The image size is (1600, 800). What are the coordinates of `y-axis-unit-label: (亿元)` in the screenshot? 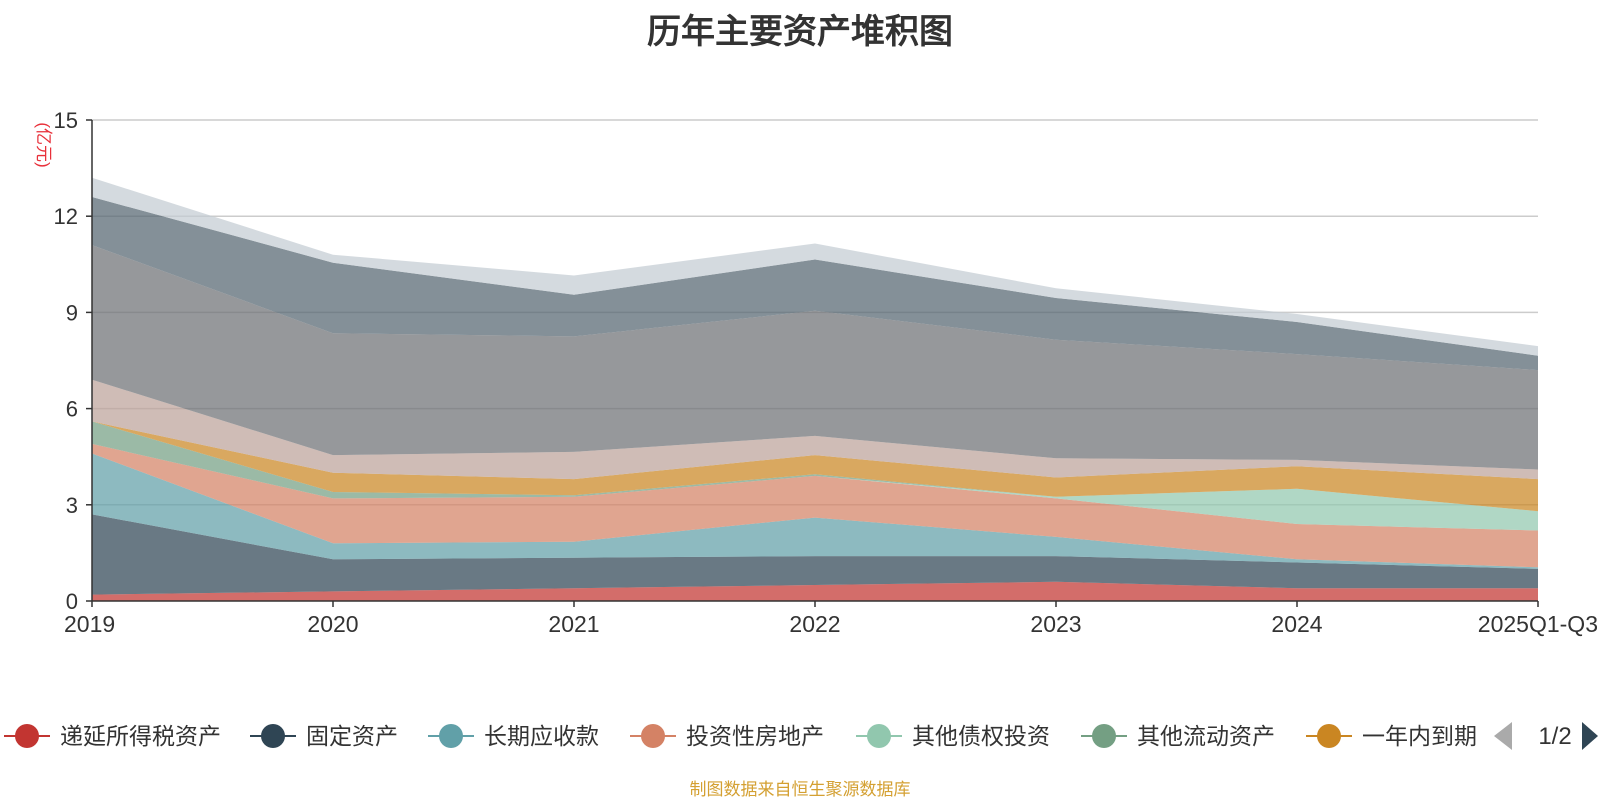 It's located at (43, 144).